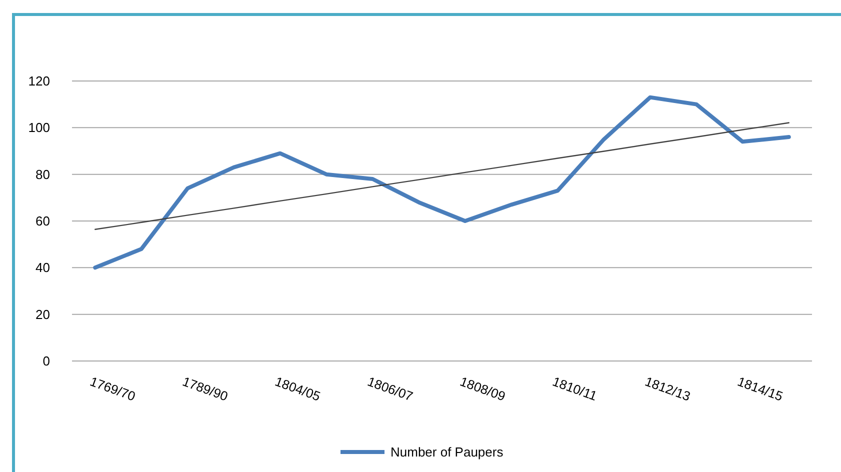 The width and height of the screenshot is (841, 472). What do you see at coordinates (39, 81) in the screenshot?
I see `y-tick-label: 120` at bounding box center [39, 81].